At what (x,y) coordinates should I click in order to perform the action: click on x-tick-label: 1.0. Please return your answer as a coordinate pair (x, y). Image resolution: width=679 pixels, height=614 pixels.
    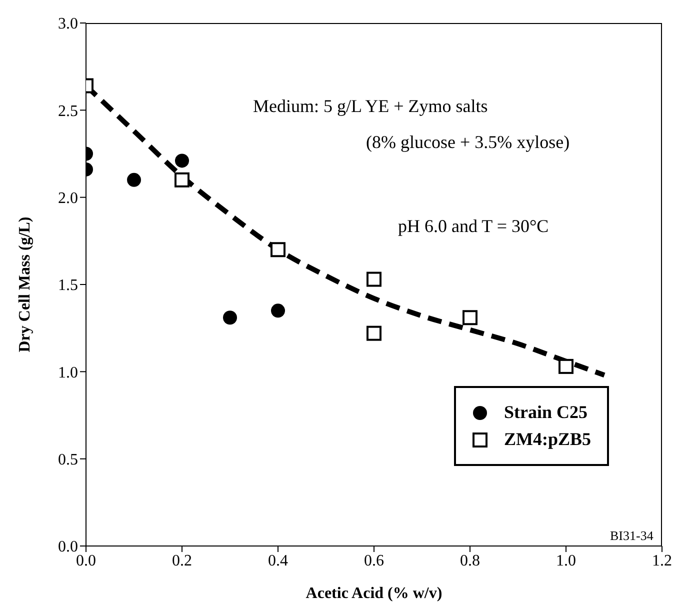
    Looking at the image, I should click on (566, 561).